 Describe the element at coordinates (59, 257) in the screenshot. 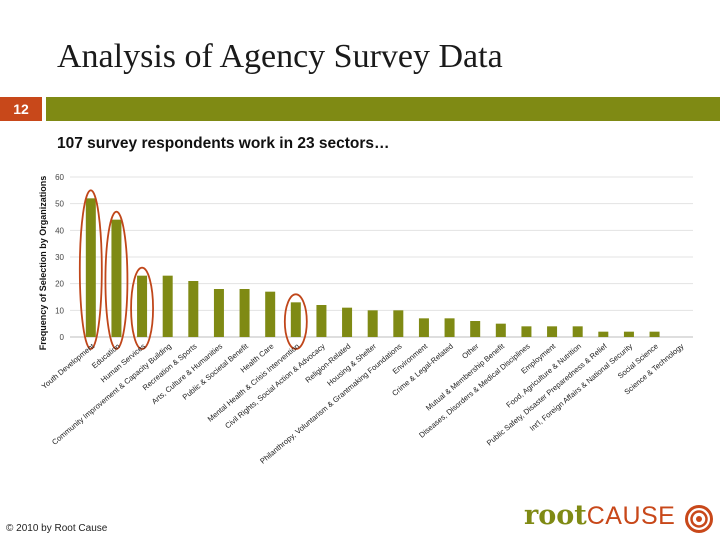

I see `y-tick-label: 30` at that location.